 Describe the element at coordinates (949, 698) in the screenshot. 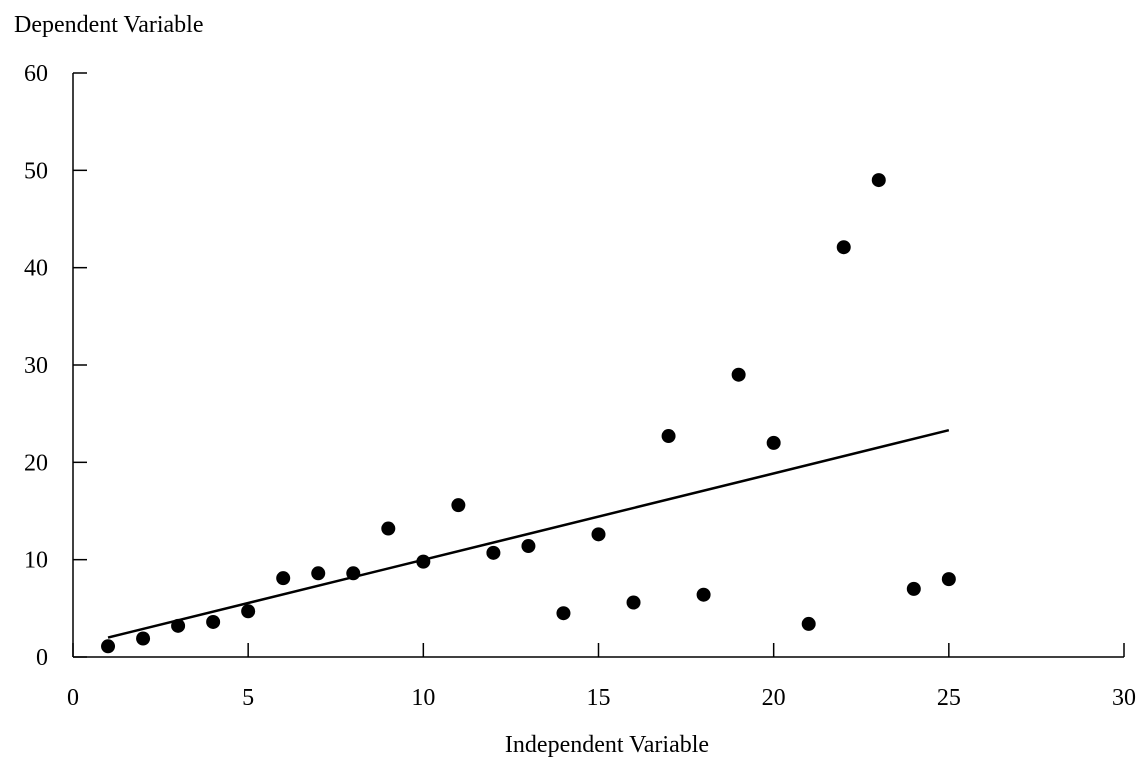

I see `x-tick-label: 25` at that location.